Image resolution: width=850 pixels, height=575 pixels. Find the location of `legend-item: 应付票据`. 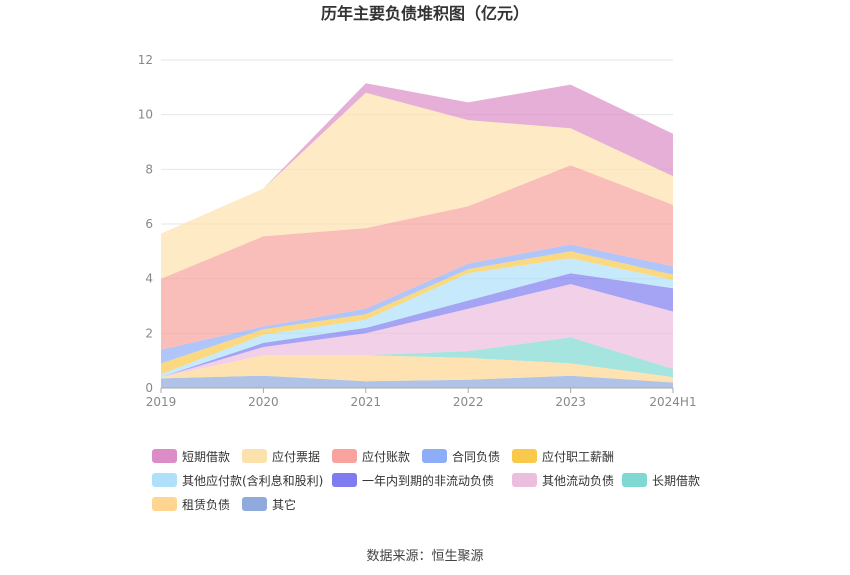

legend-item: 应付票据 is located at coordinates (281, 456).